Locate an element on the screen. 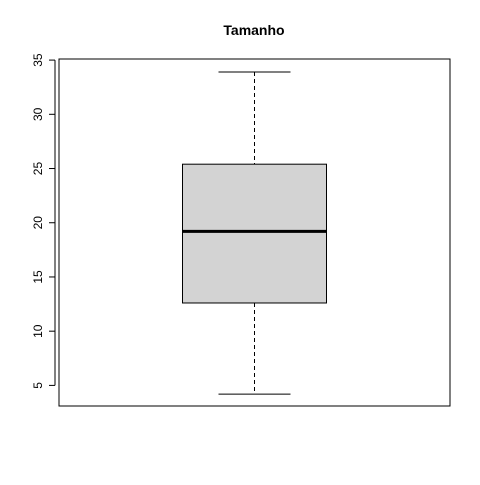 This screenshot has height=485, width=480. y-axis: 5 10 15 20 25 30 35 is located at coordinates (43, 221).